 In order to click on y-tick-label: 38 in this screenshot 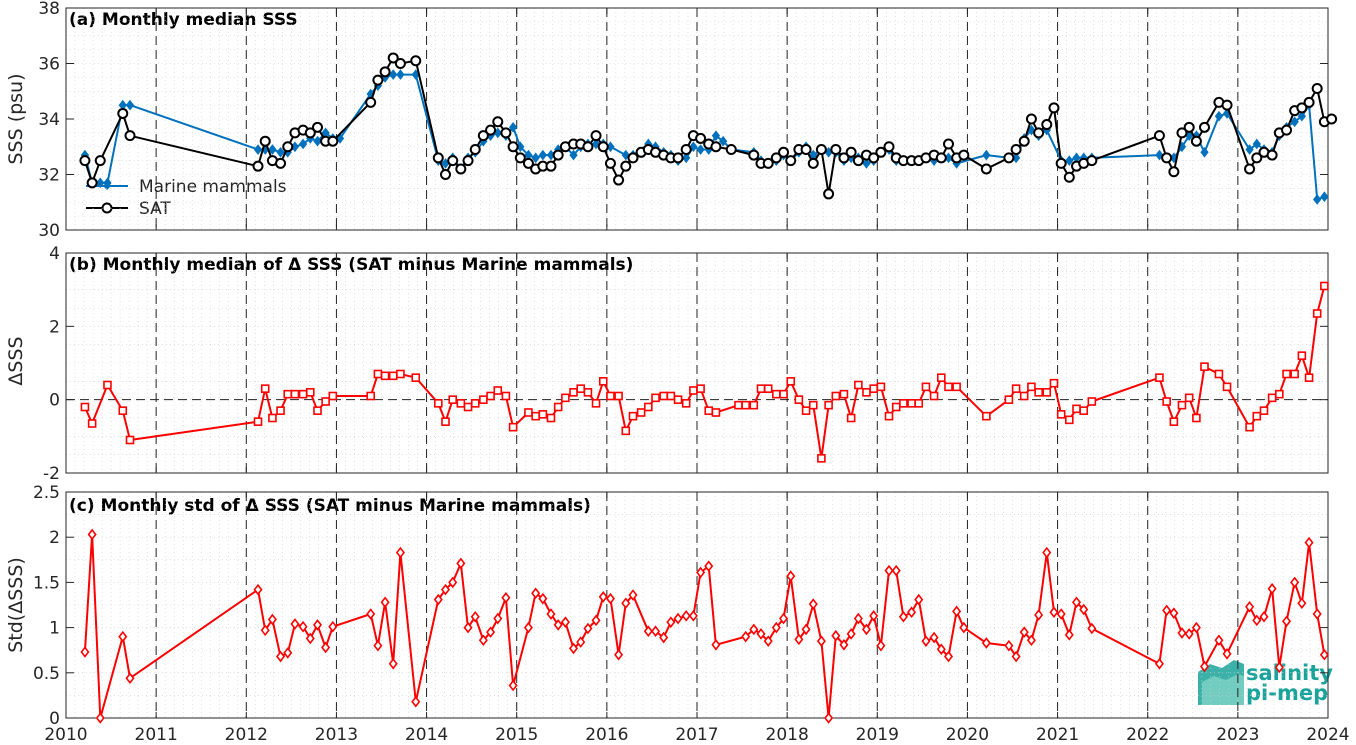, I will do `click(49, 9)`.